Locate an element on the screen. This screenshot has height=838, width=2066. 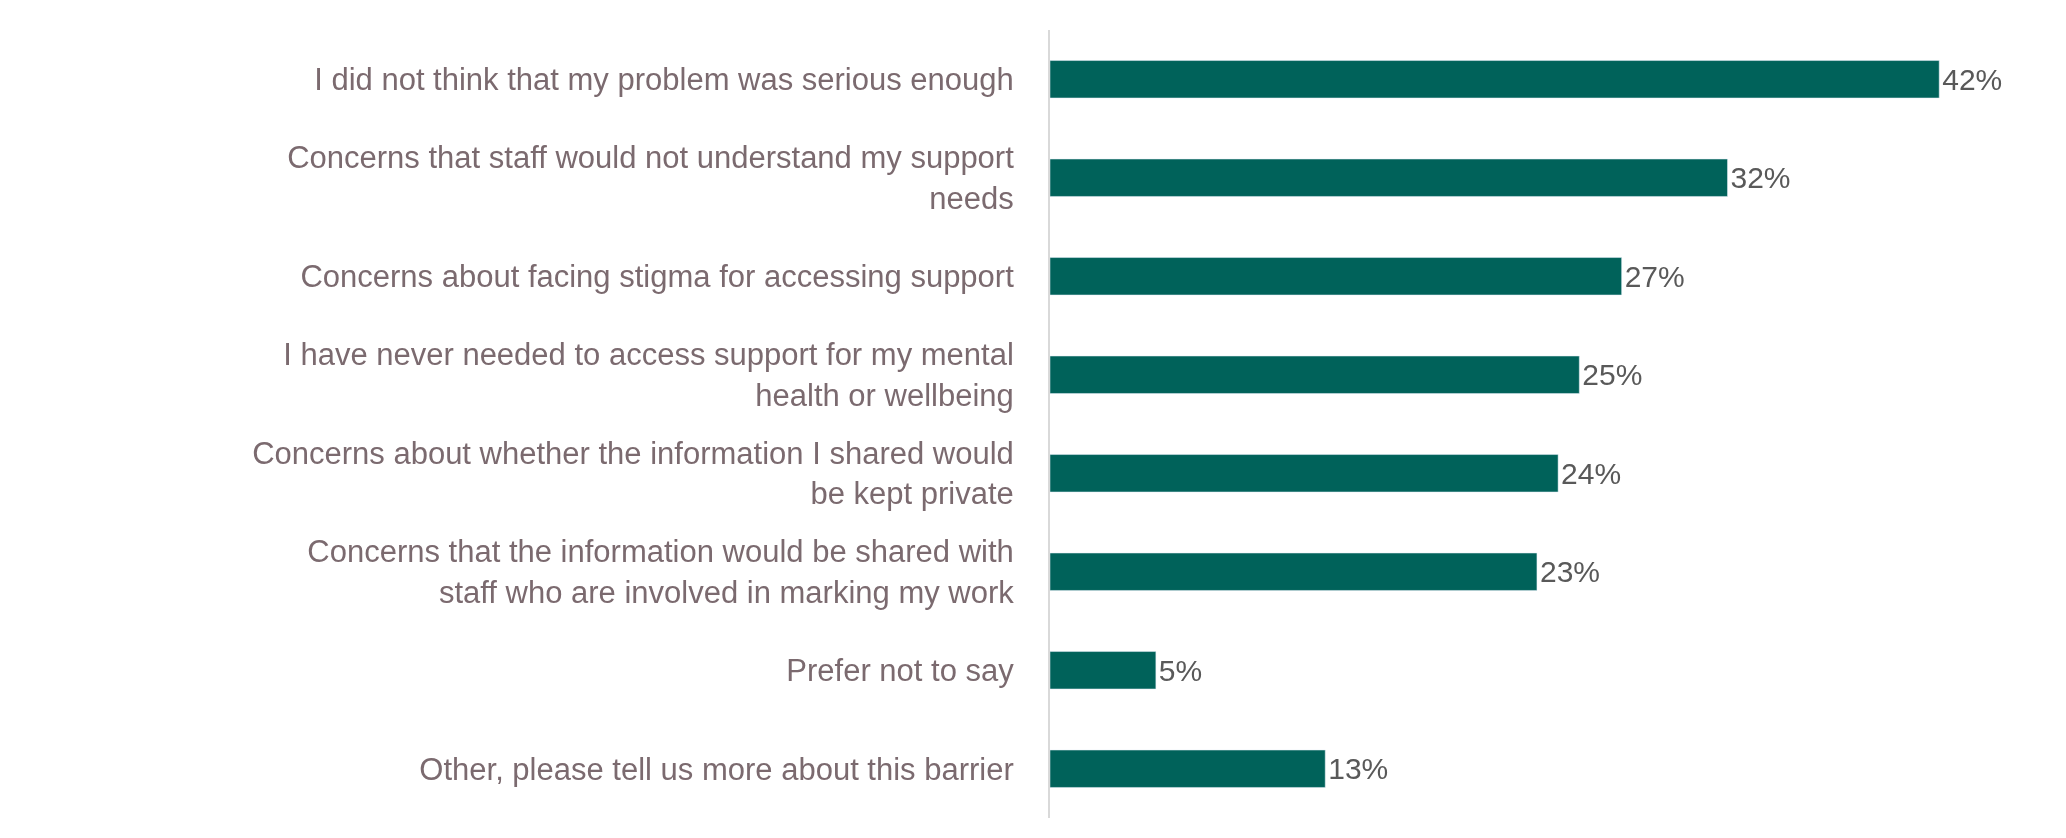
y-tick-label: Prefer not to say is located at coordinates (900, 671).